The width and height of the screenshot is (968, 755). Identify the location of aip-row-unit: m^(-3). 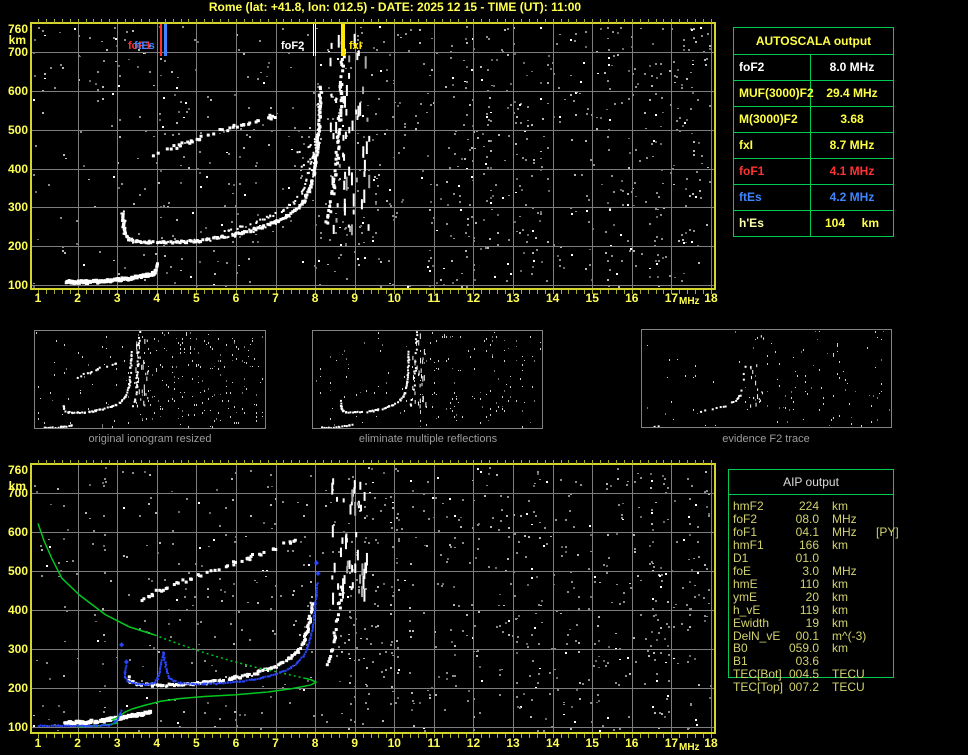
(849, 636).